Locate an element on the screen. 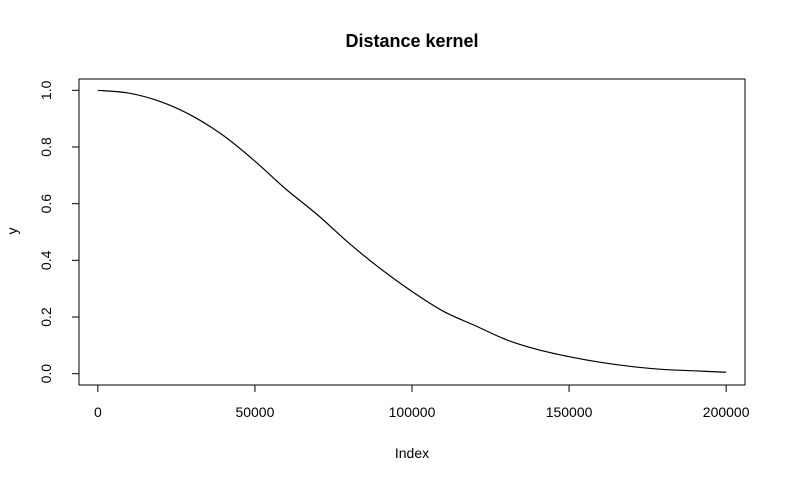 The image size is (786, 483). y-axis: 0.0 0.2 0.4 0.6 0.8 1.0 is located at coordinates (59, 232).